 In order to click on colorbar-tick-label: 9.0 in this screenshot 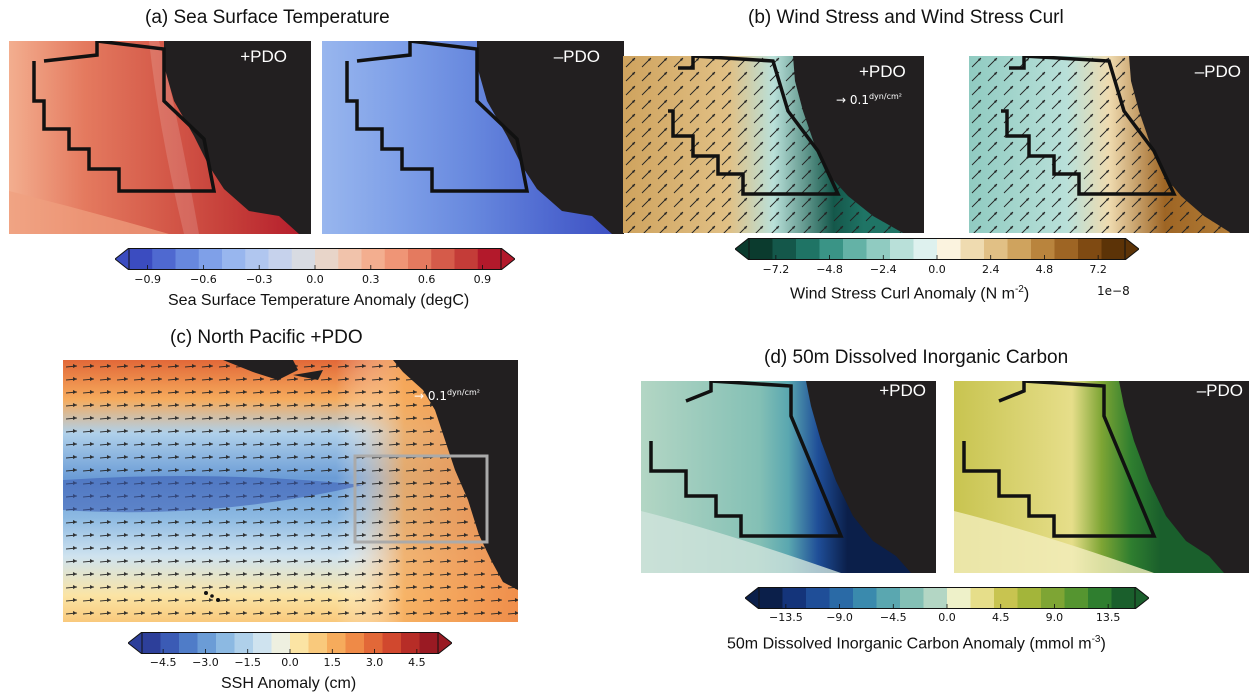, I will do `click(1054, 617)`.